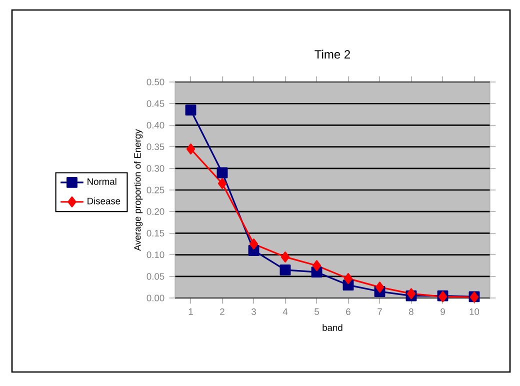 The height and width of the screenshot is (386, 520). Describe the element at coordinates (285, 311) in the screenshot. I see `x-tick-label: 4` at that location.